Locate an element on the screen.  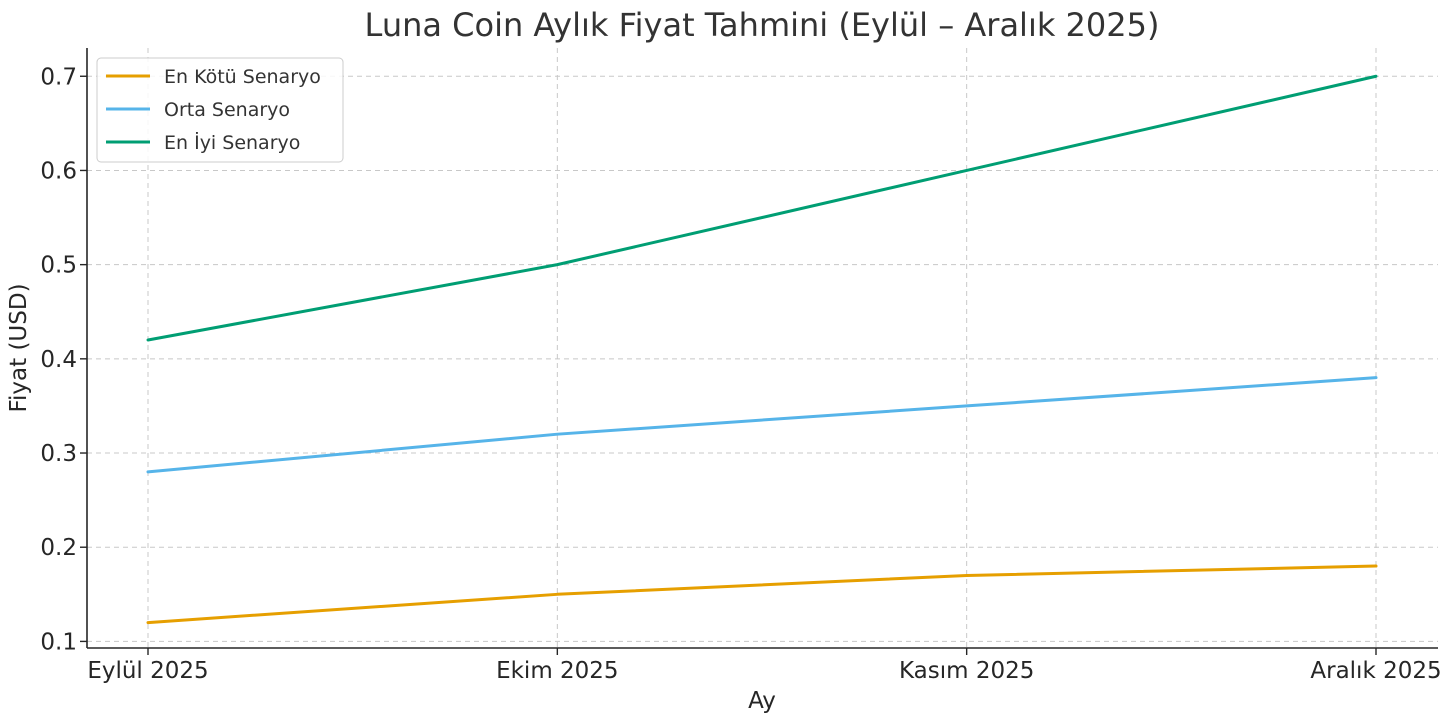
y-axis-label: Fiyat (USD) is located at coordinates (19, 347).